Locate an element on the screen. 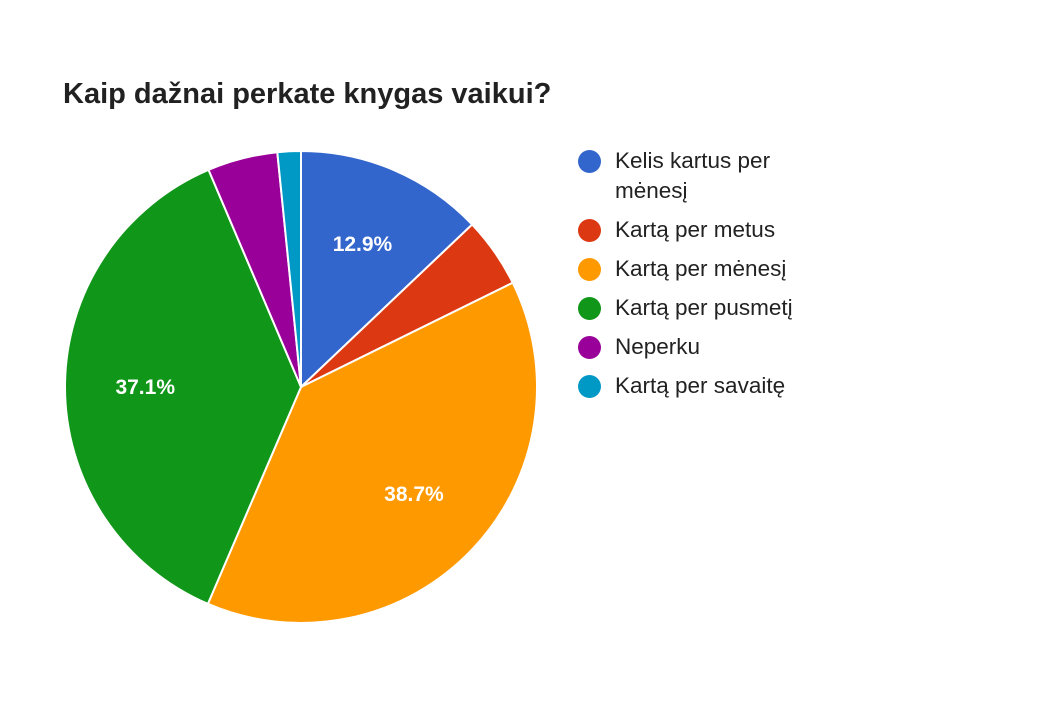 This screenshot has height=720, width=1063. legend-item: Kelis kartus per mėnesį is located at coordinates (728, 176).